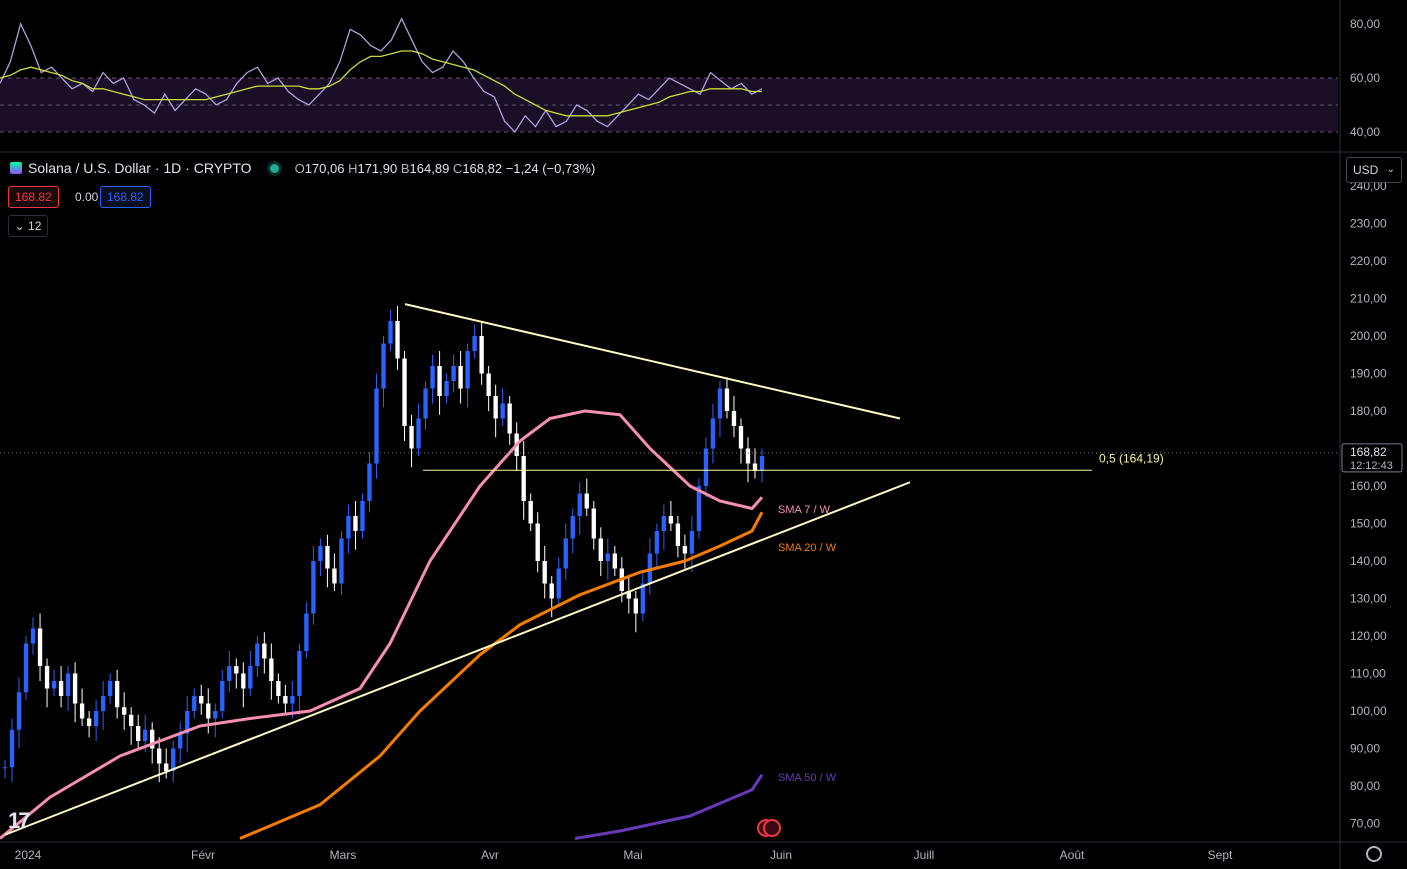  What do you see at coordinates (1368, 524) in the screenshot?
I see `price-tick-label: 150,00` at bounding box center [1368, 524].